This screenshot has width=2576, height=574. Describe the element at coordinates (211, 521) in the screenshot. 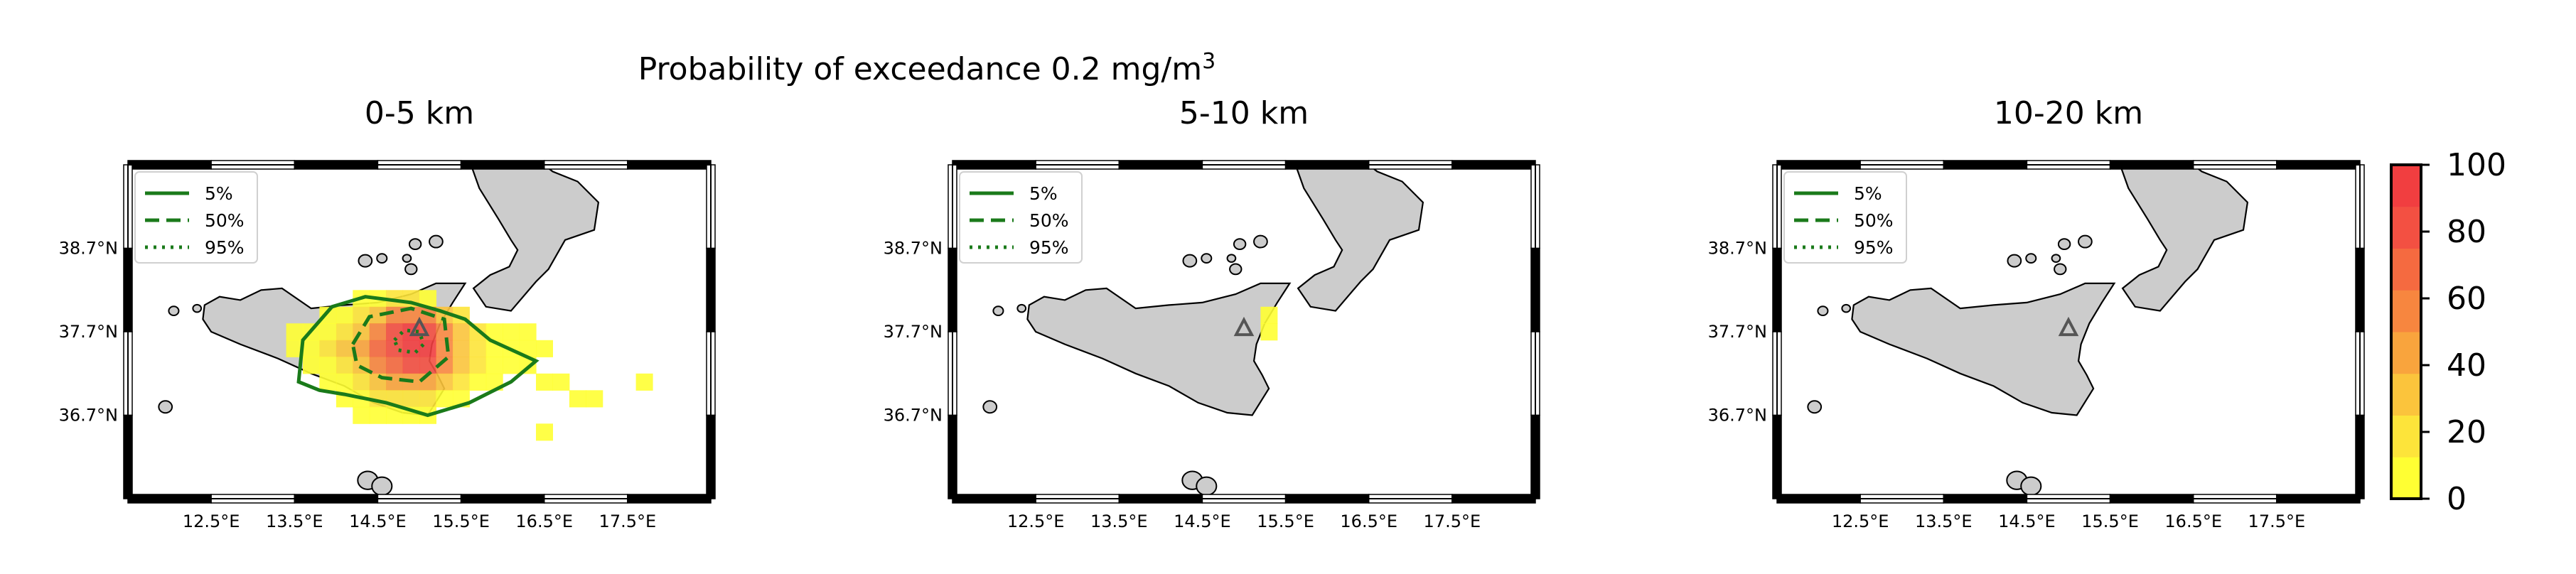

I see `x-tick-label: 12.5°E` at that location.